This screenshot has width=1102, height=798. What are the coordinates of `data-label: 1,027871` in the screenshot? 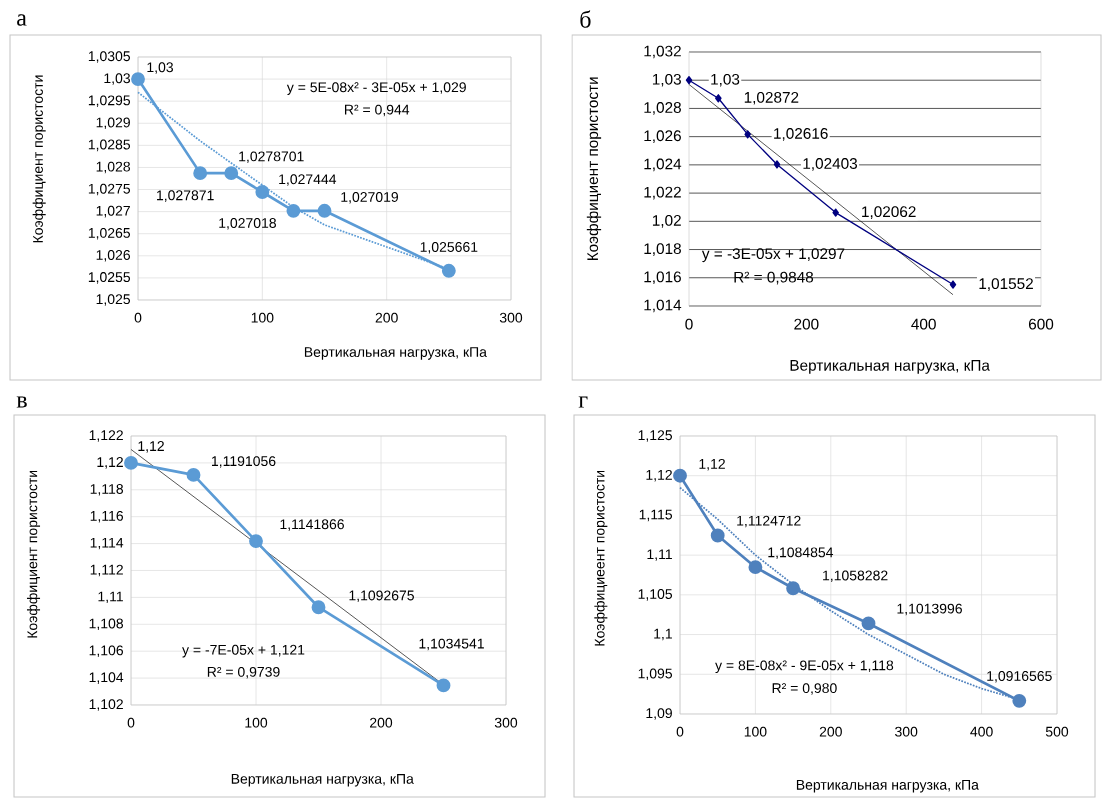 It's located at (185, 196).